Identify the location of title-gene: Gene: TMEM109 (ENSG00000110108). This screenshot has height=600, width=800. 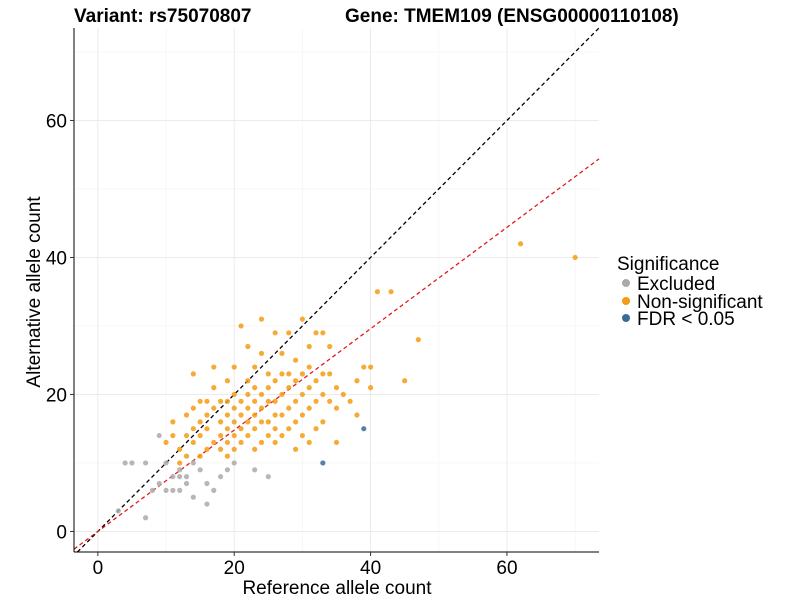
(512, 16).